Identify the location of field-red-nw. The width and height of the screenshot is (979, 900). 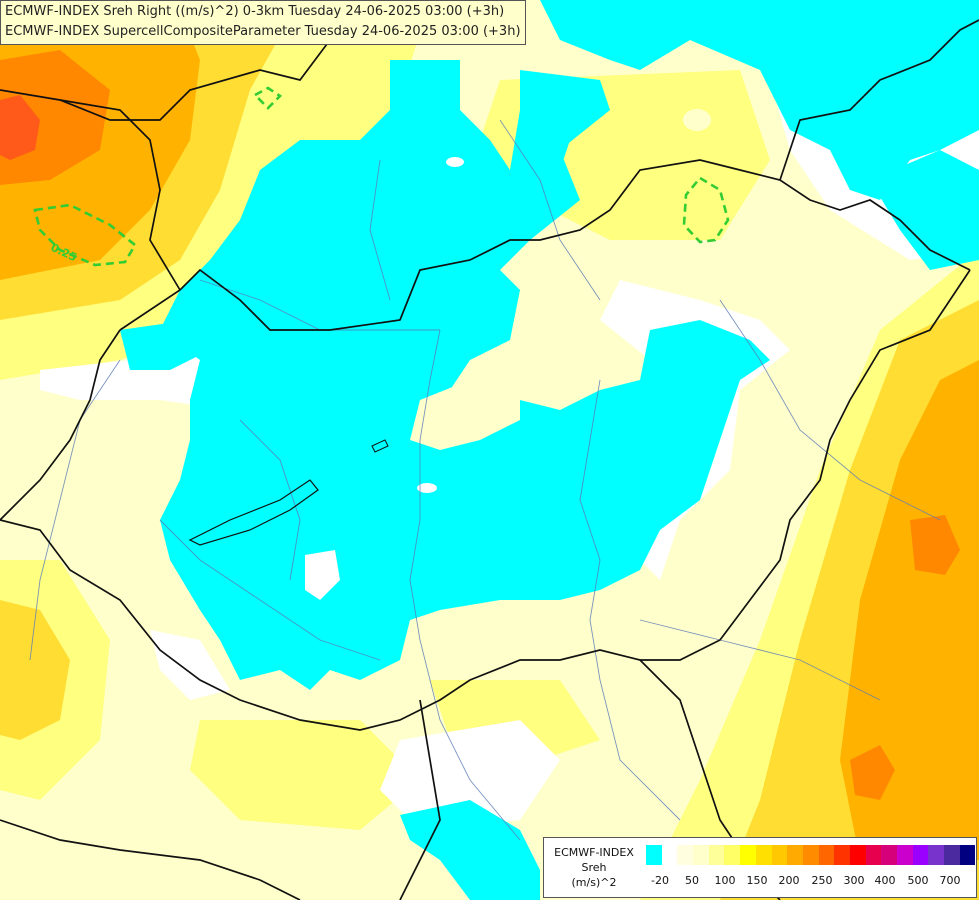
(20, 127).